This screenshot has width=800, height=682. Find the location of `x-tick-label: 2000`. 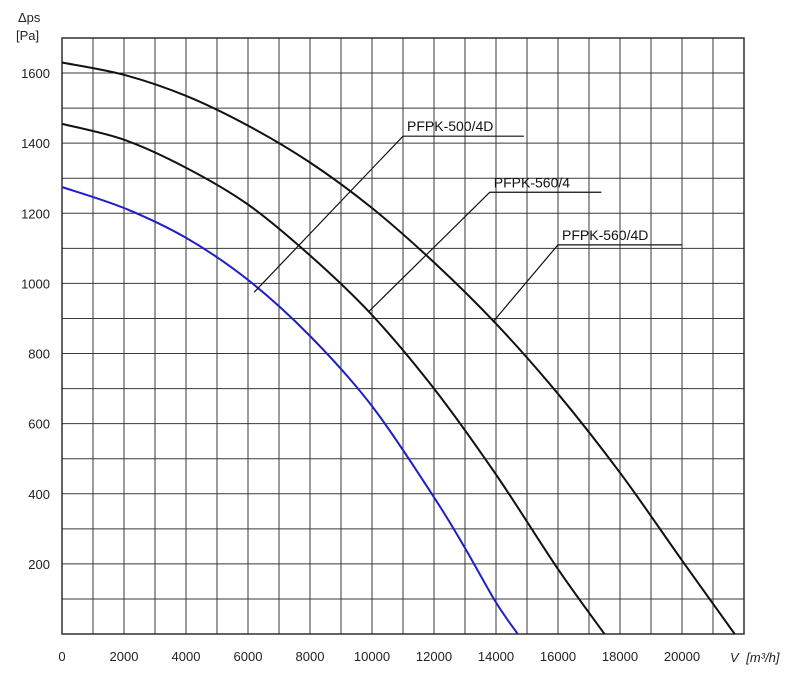

x-tick-label: 2000 is located at coordinates (124, 656).